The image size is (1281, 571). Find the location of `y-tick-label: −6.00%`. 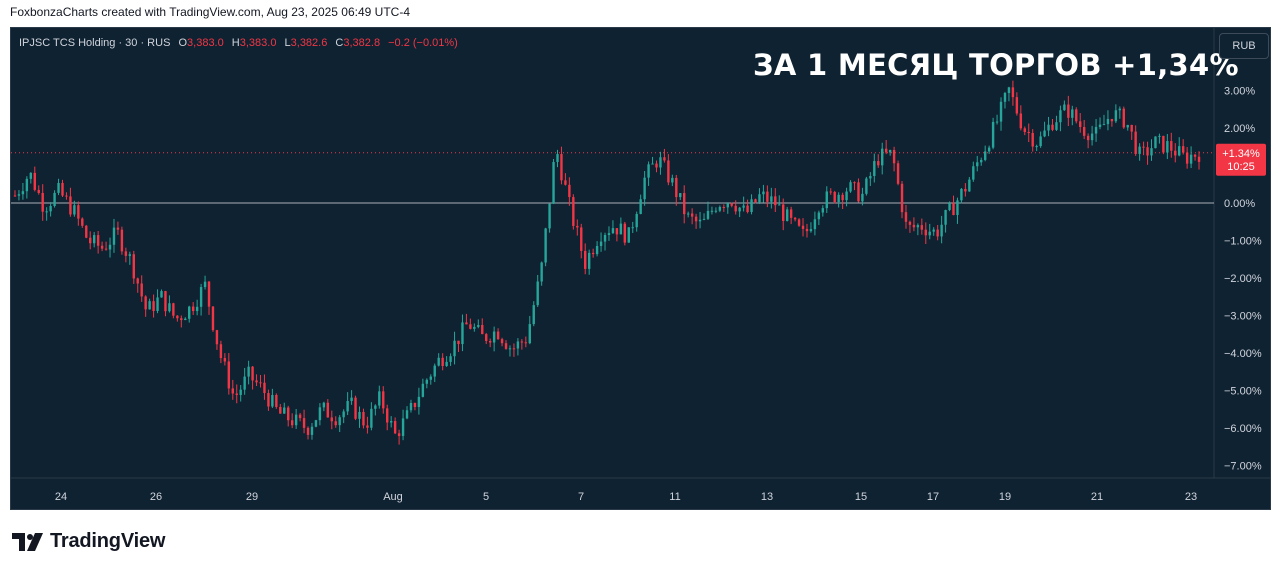

y-tick-label: −6.00% is located at coordinates (1243, 429).